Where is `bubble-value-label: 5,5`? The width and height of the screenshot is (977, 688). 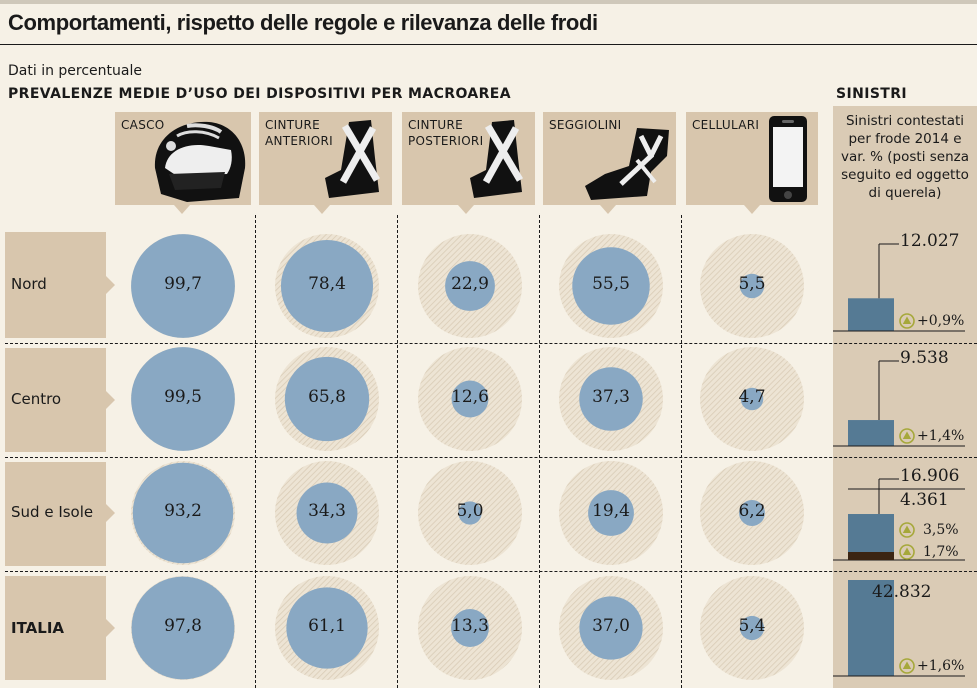
bubble-value-label: 5,5 is located at coordinates (752, 284).